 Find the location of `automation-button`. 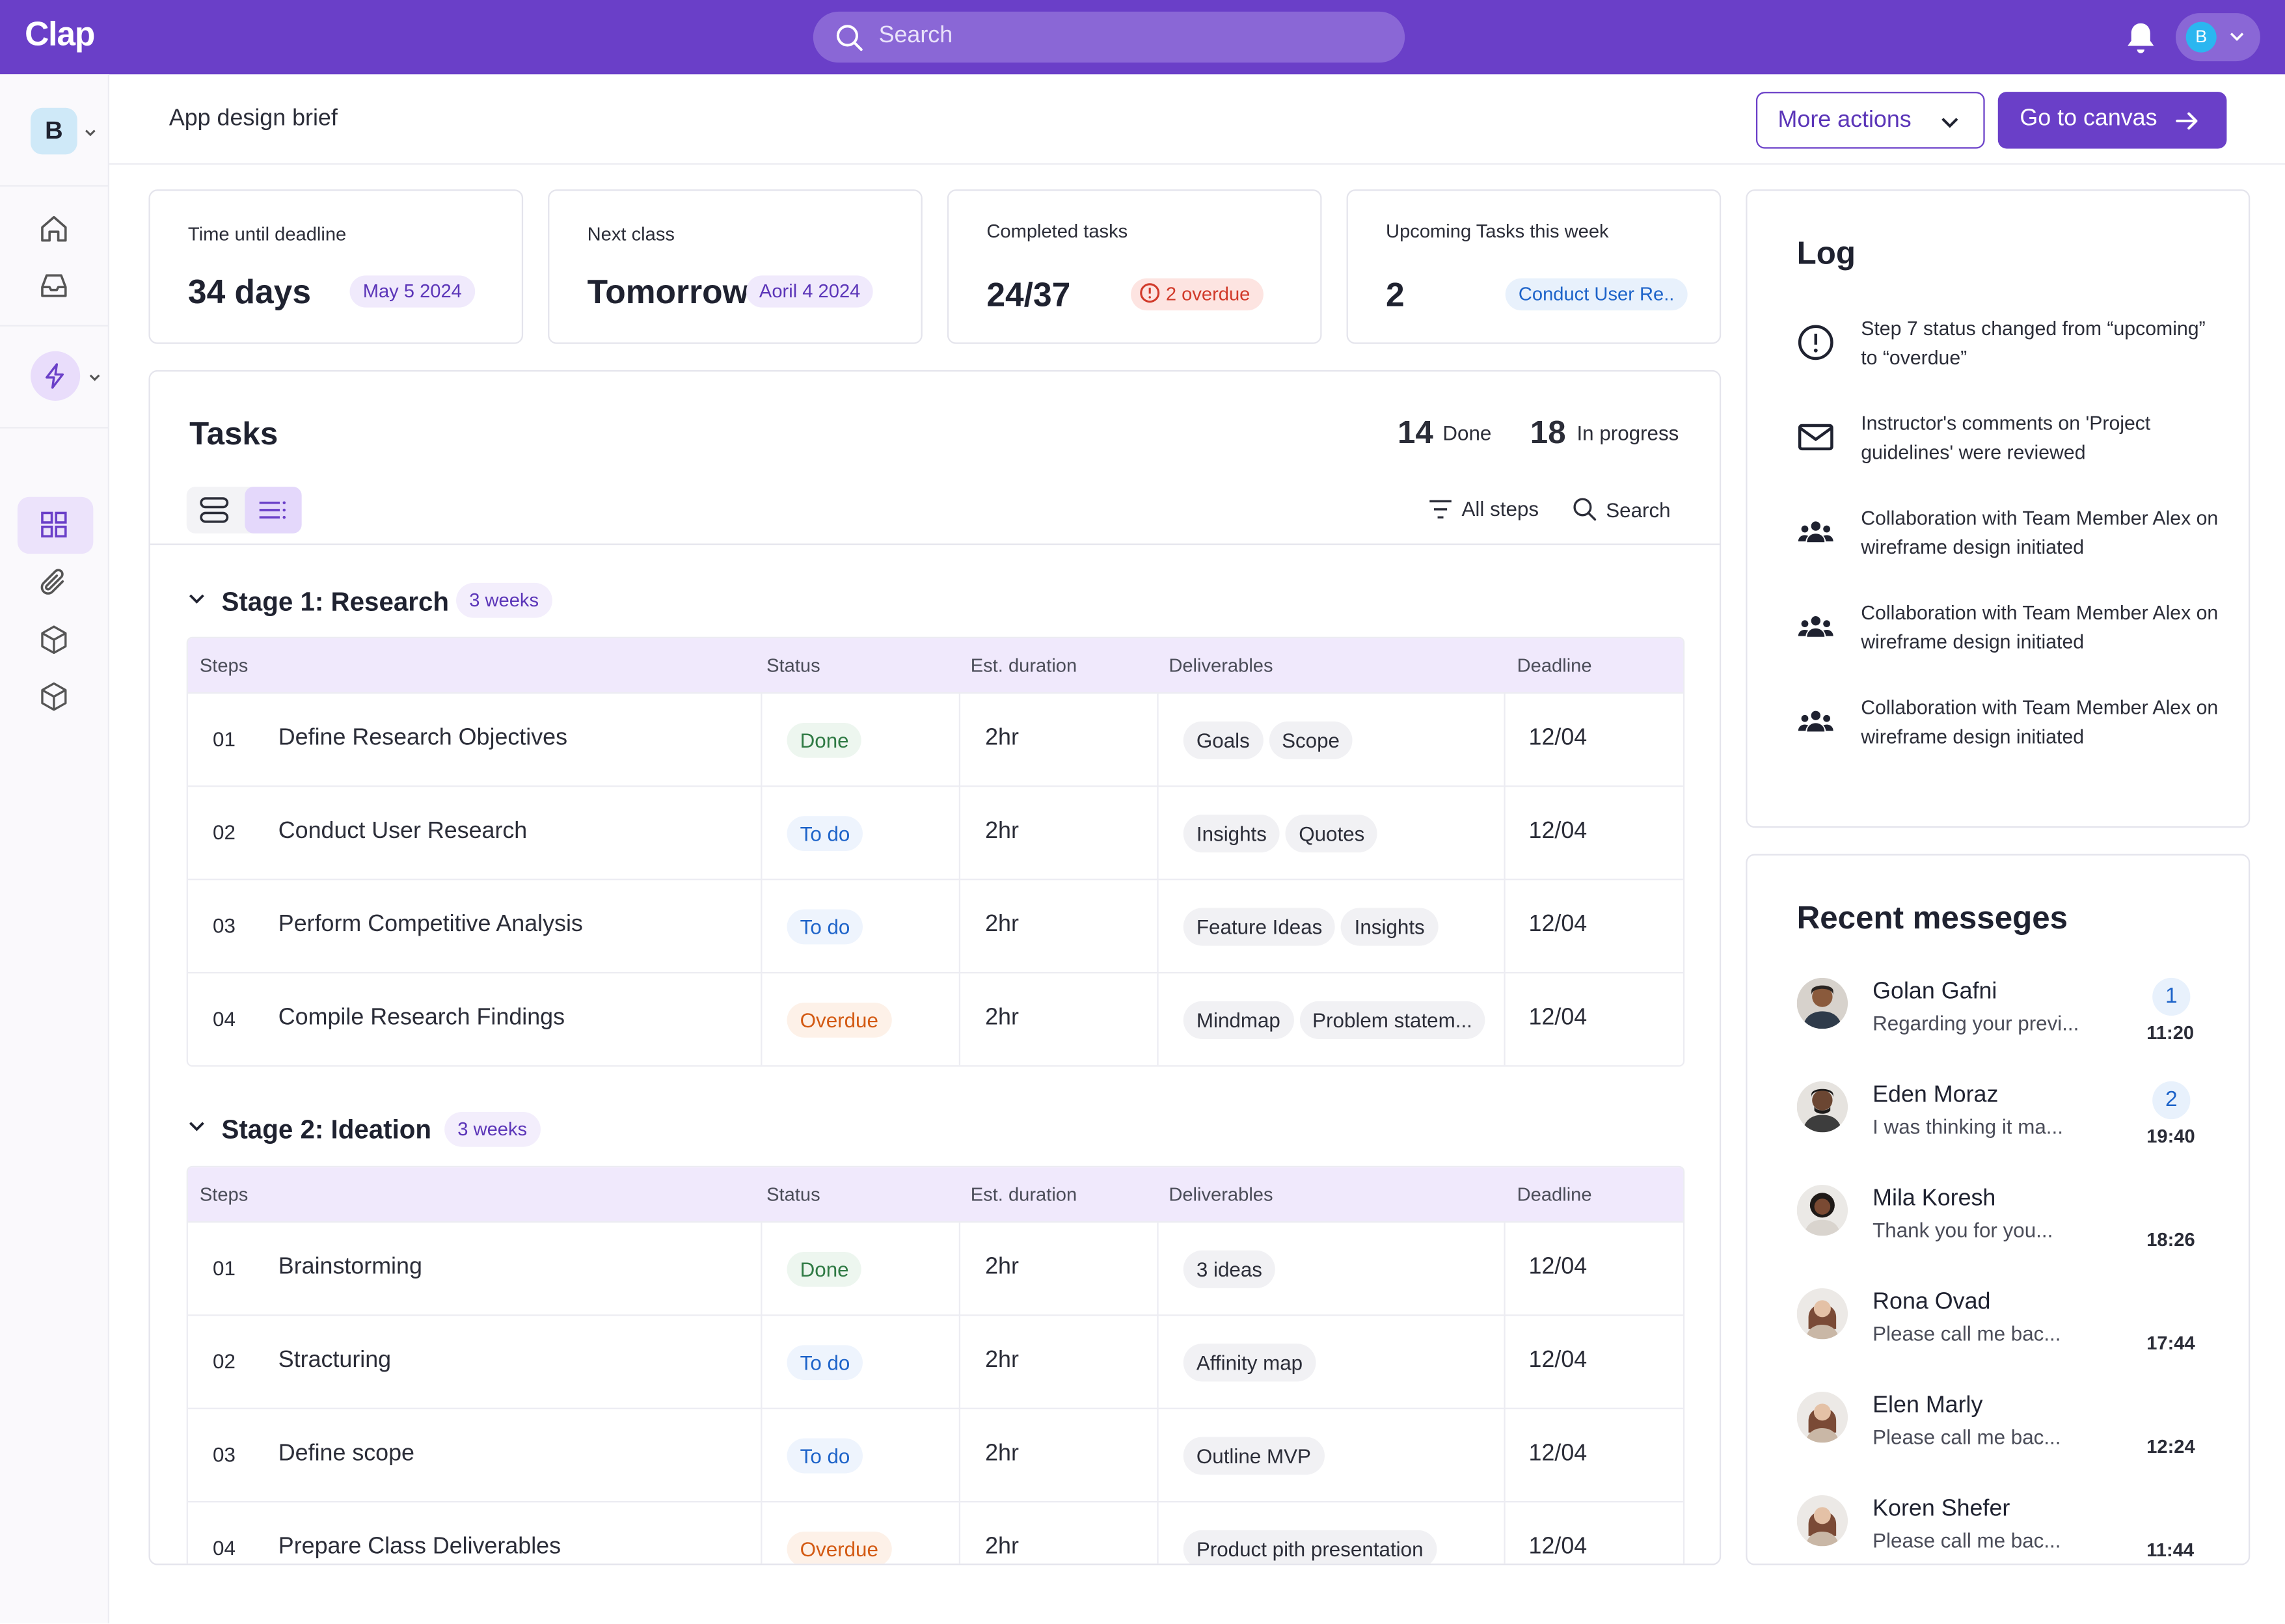

automation-button is located at coordinates (56, 376).